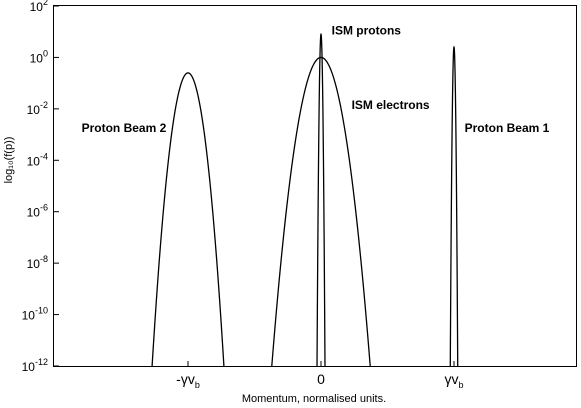 The height and width of the screenshot is (408, 581). What do you see at coordinates (188, 380) in the screenshot?
I see `x-tick-label: -γvb` at bounding box center [188, 380].